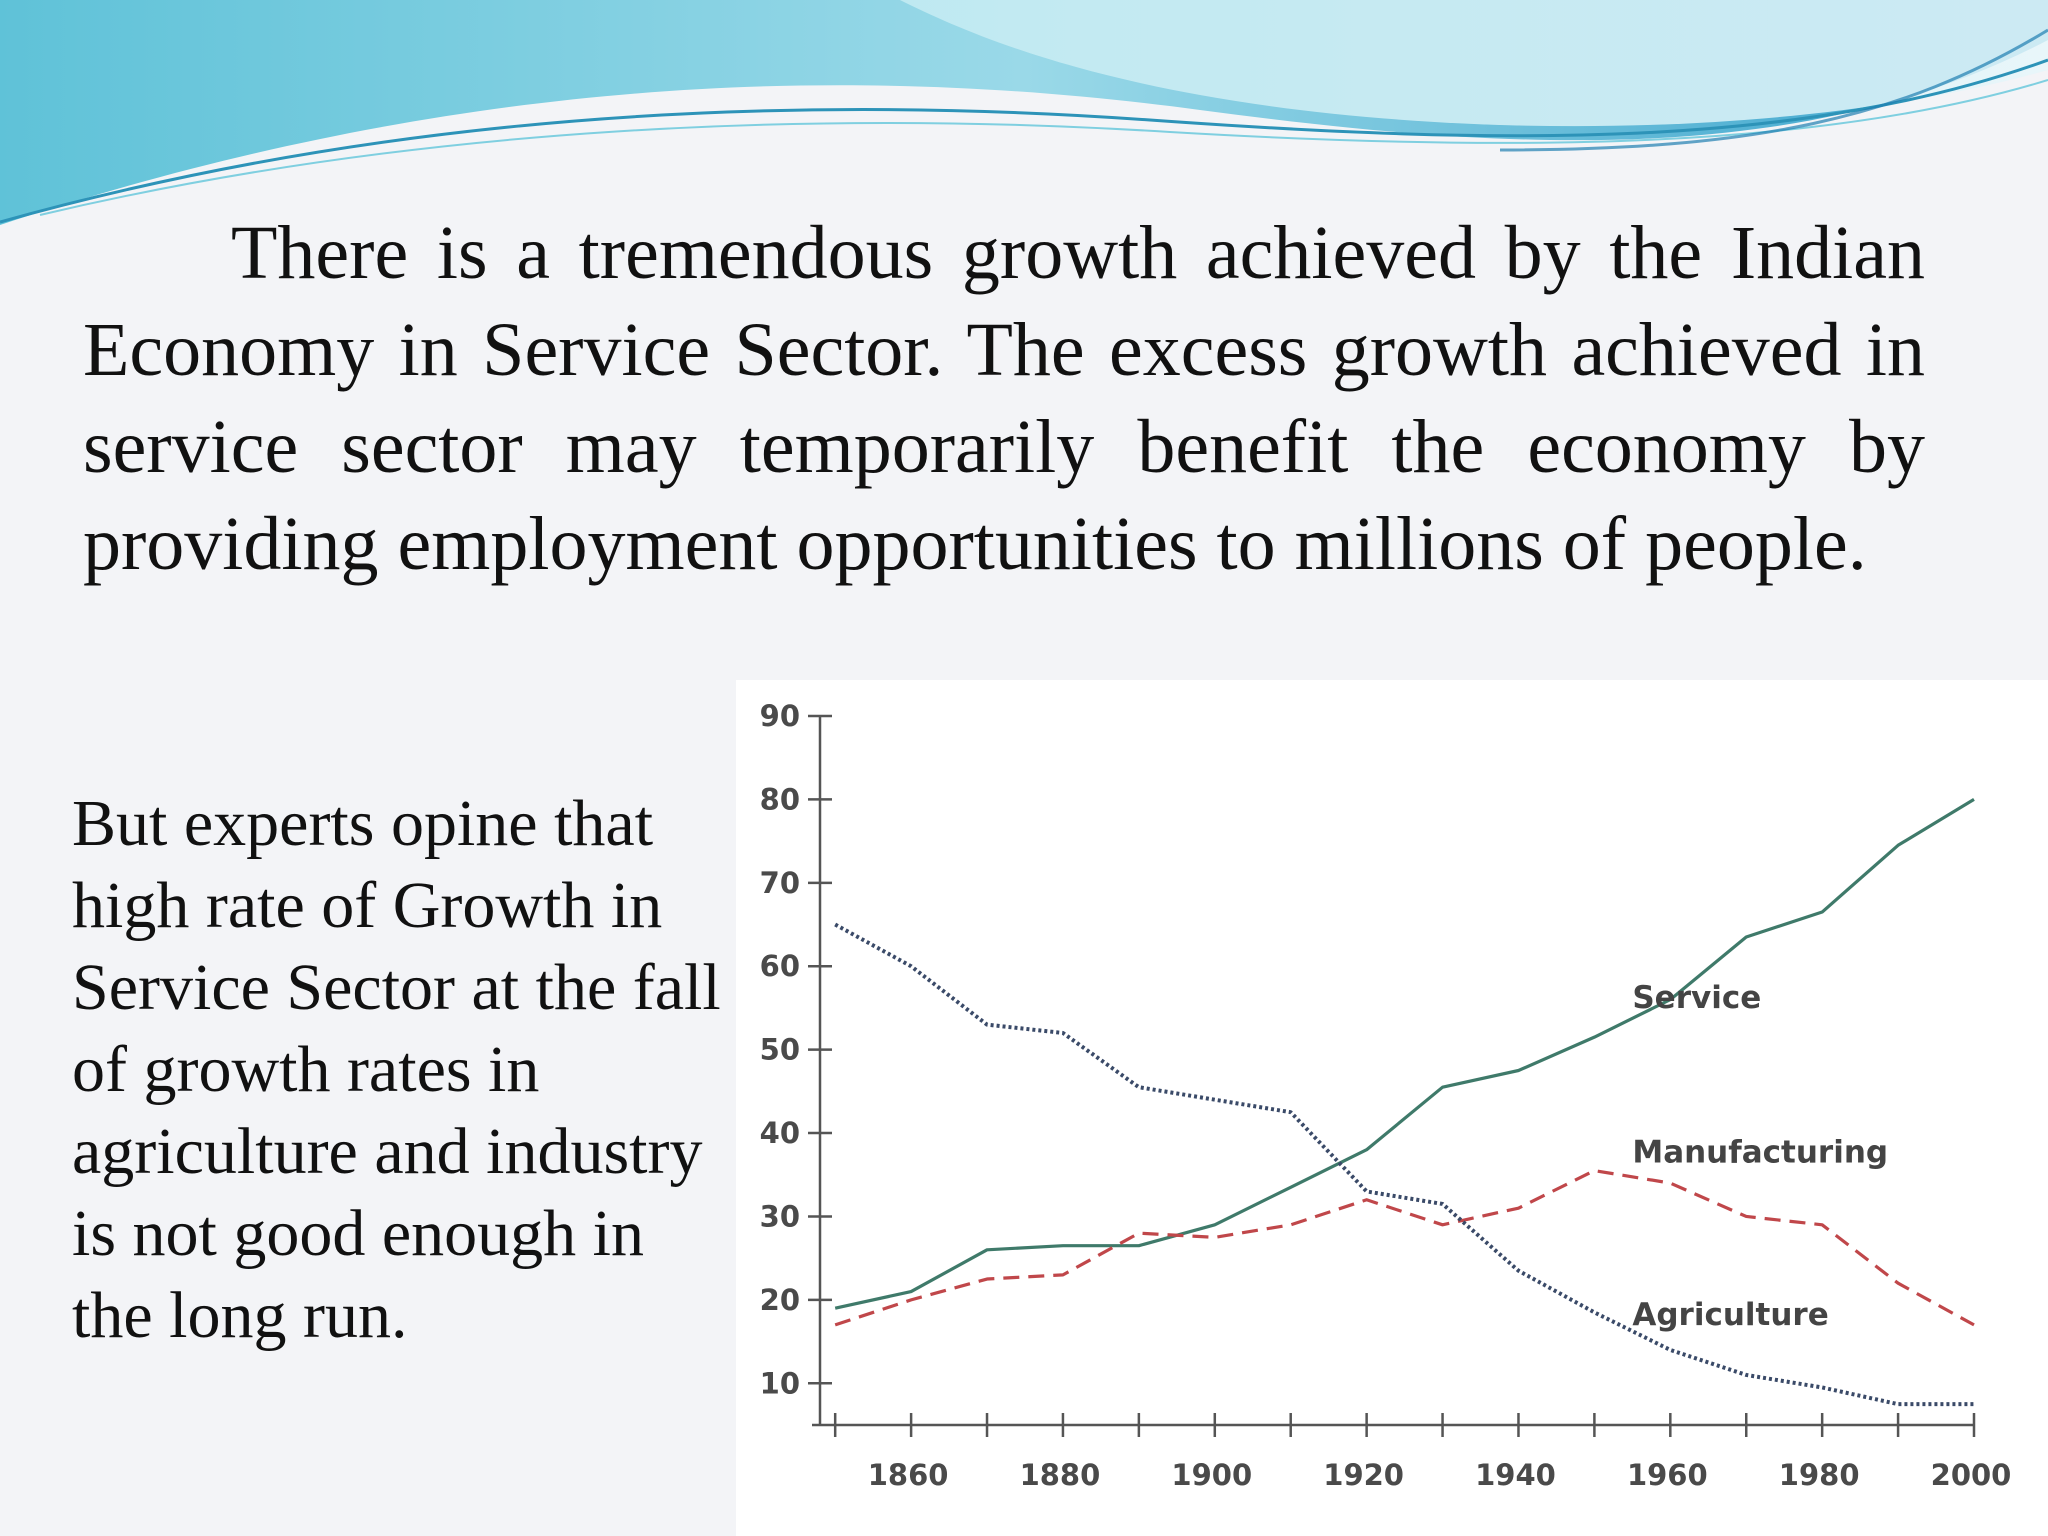 This screenshot has width=2048, height=1536. Describe the element at coordinates (780, 1383) in the screenshot. I see `y-tick-label: 10` at that location.